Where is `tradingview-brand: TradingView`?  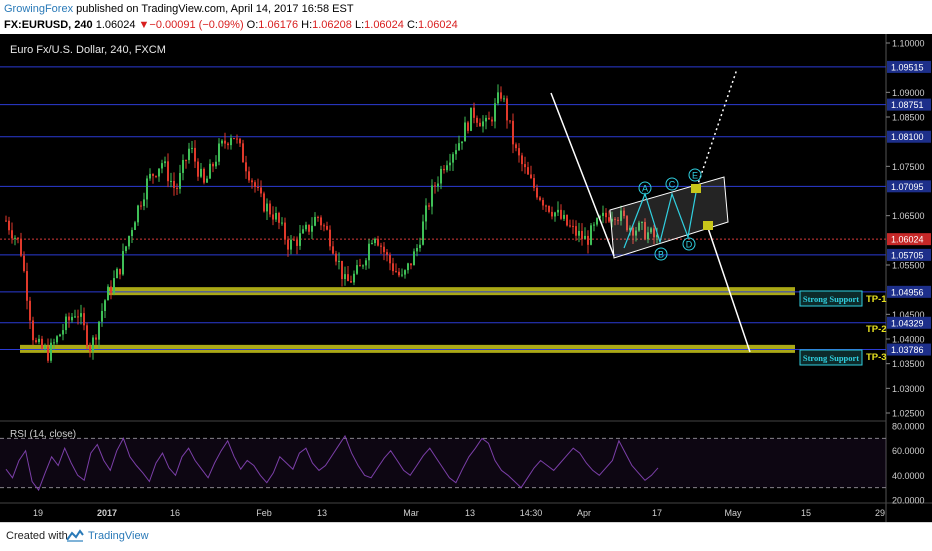
tradingview-brand: TradingView is located at coordinates (118, 536).